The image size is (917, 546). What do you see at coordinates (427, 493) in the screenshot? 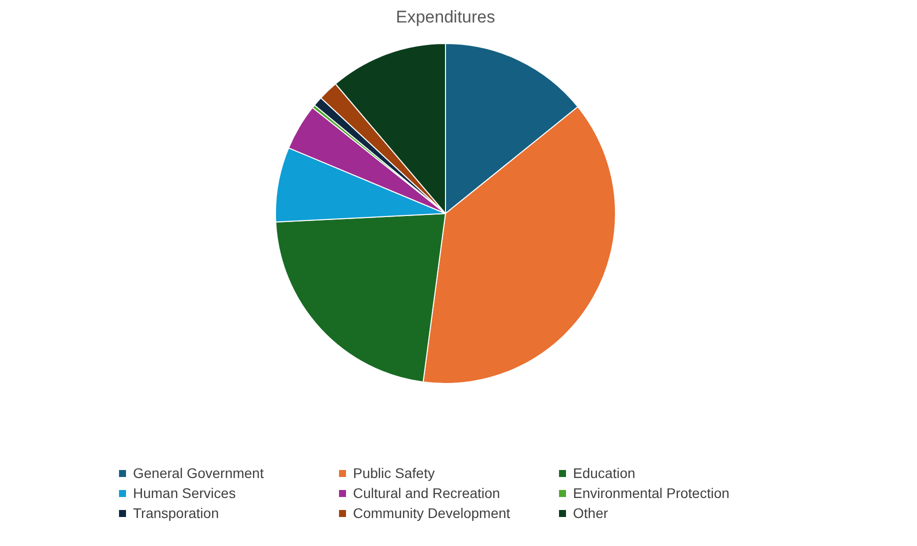
I see `legend-label: Cultural and Recreation` at bounding box center [427, 493].